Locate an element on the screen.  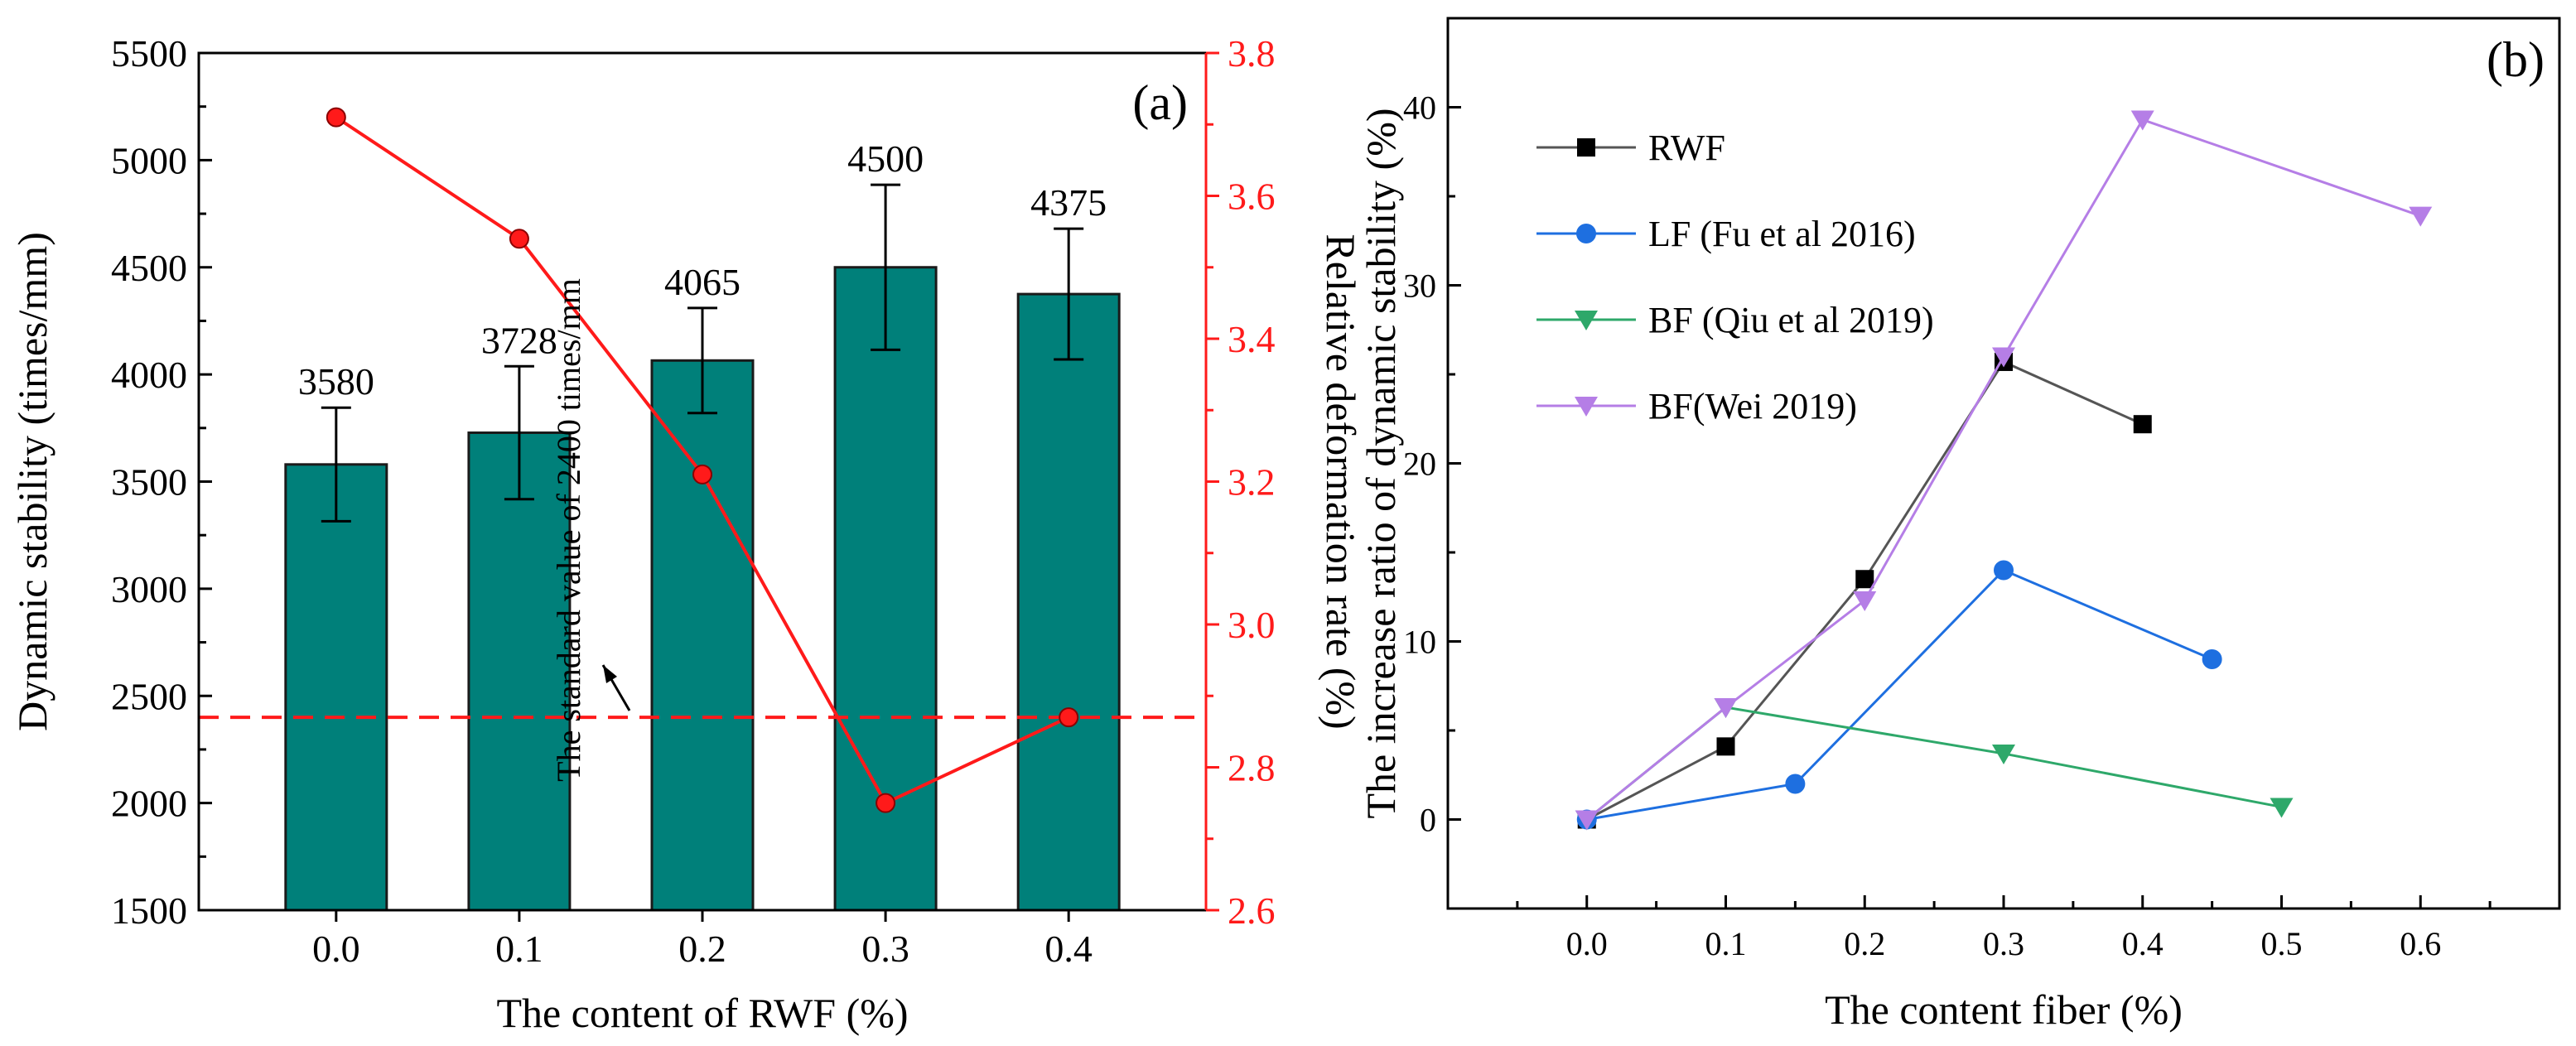
y-axis-ticks-b: 0 10 20 30 40 is located at coordinates (1432, 463).